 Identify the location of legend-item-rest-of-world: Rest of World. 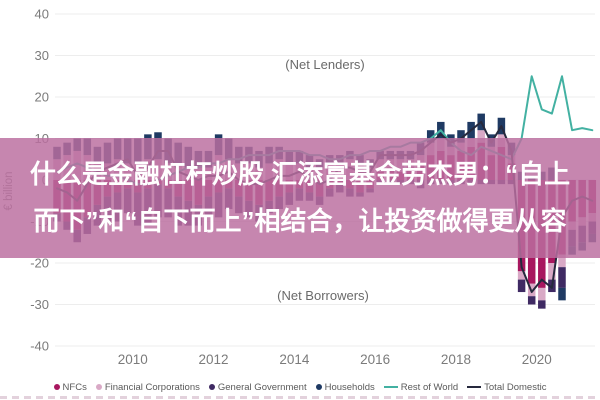
(421, 387).